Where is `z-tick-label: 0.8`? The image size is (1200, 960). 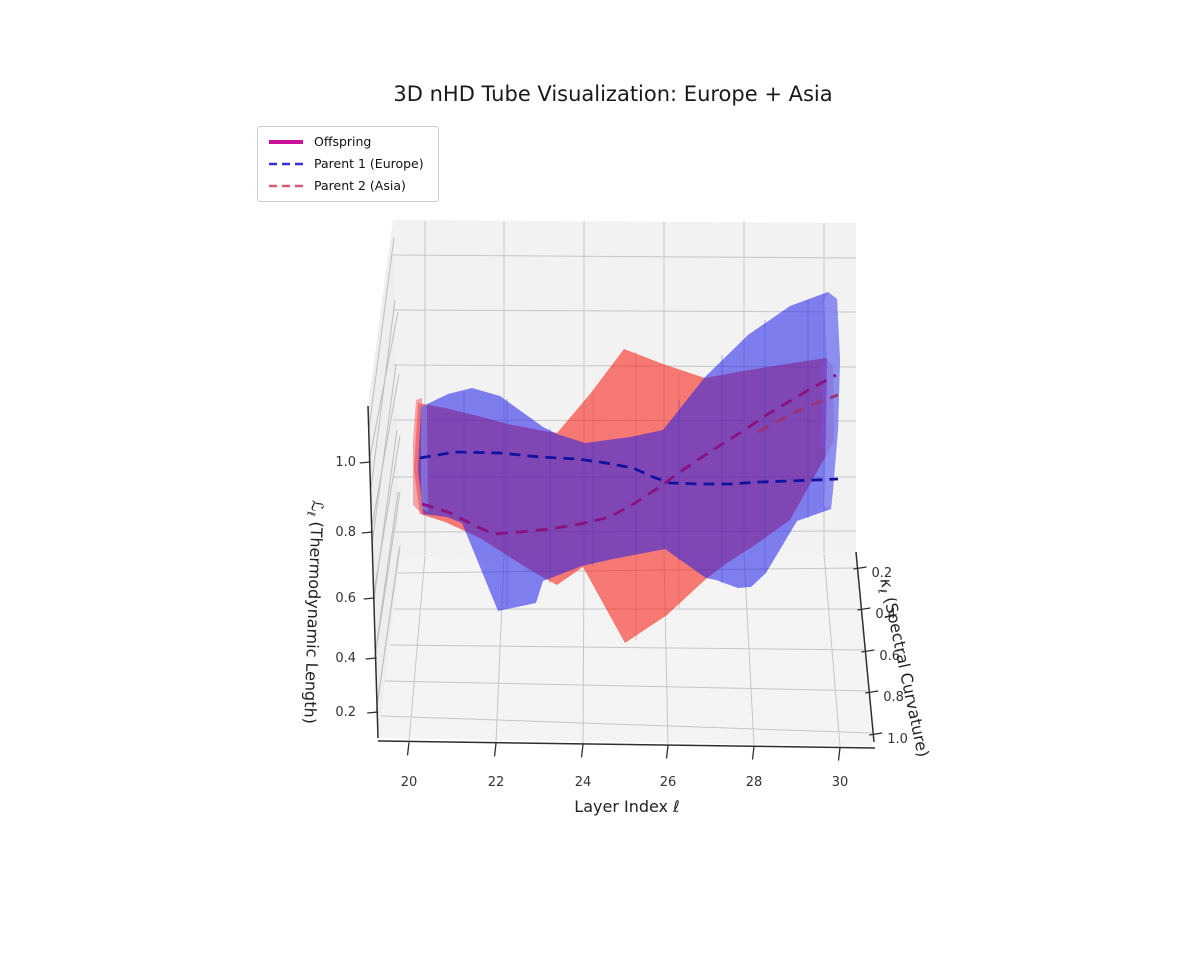 z-tick-label: 0.8 is located at coordinates (345, 532).